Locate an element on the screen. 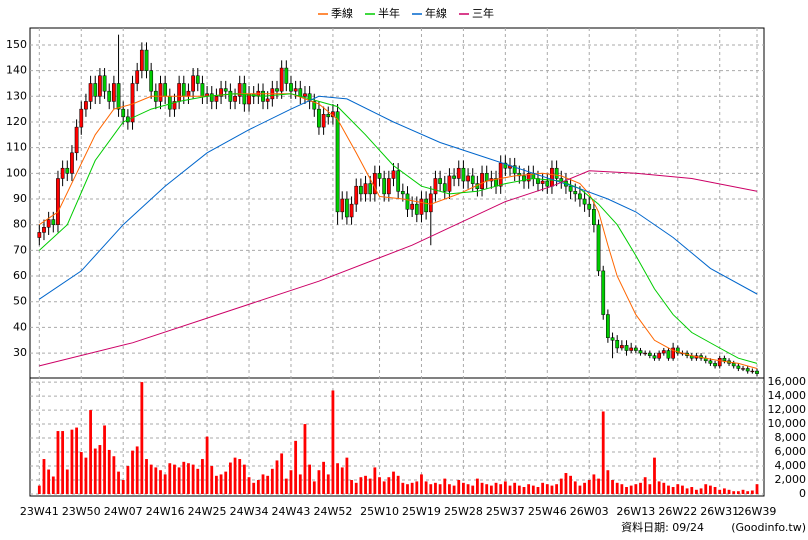 The image size is (808, 540). x-tick-label: 24W52 is located at coordinates (332, 511).